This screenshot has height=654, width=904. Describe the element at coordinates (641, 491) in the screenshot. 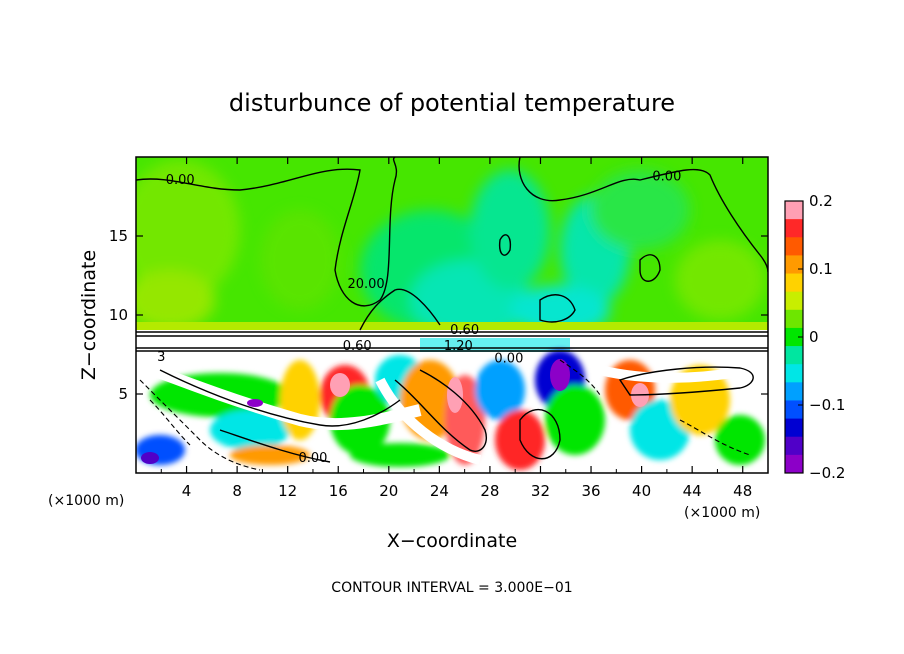

I see `x-tick-label: 40` at that location.